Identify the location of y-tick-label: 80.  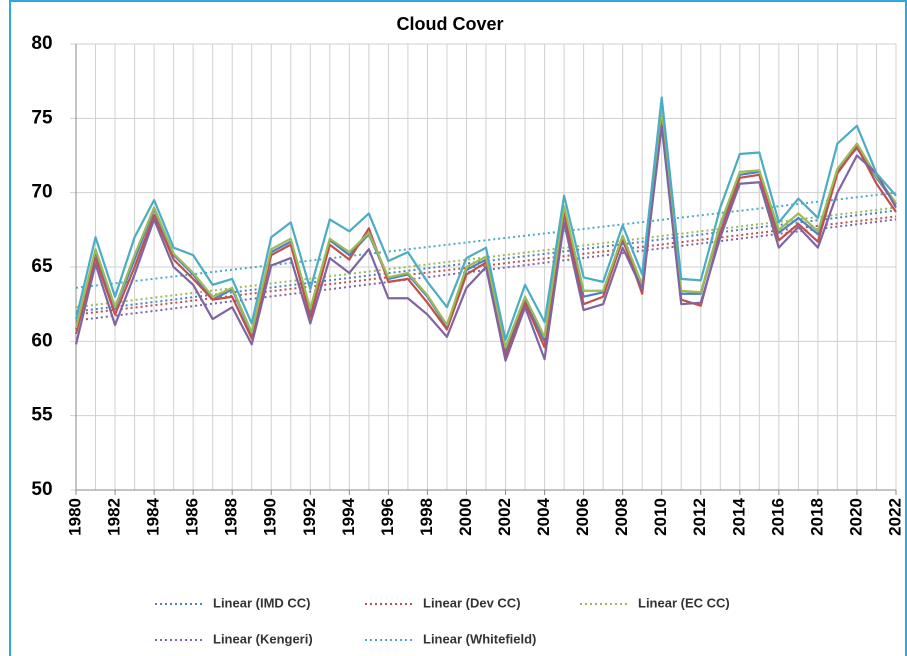
(41, 43).